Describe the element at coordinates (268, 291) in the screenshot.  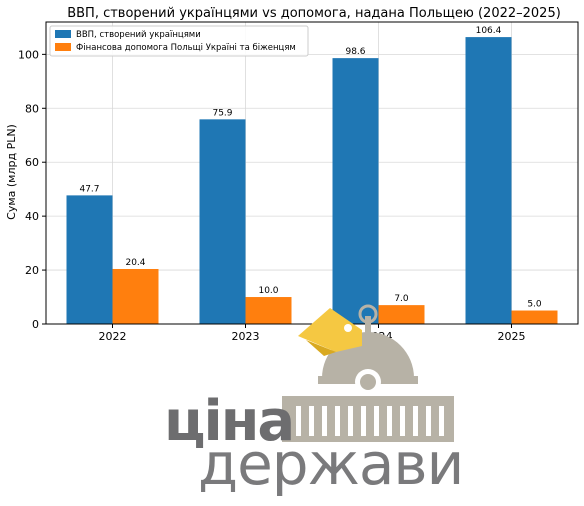
I see `bar-value-label: 10.0` at that location.